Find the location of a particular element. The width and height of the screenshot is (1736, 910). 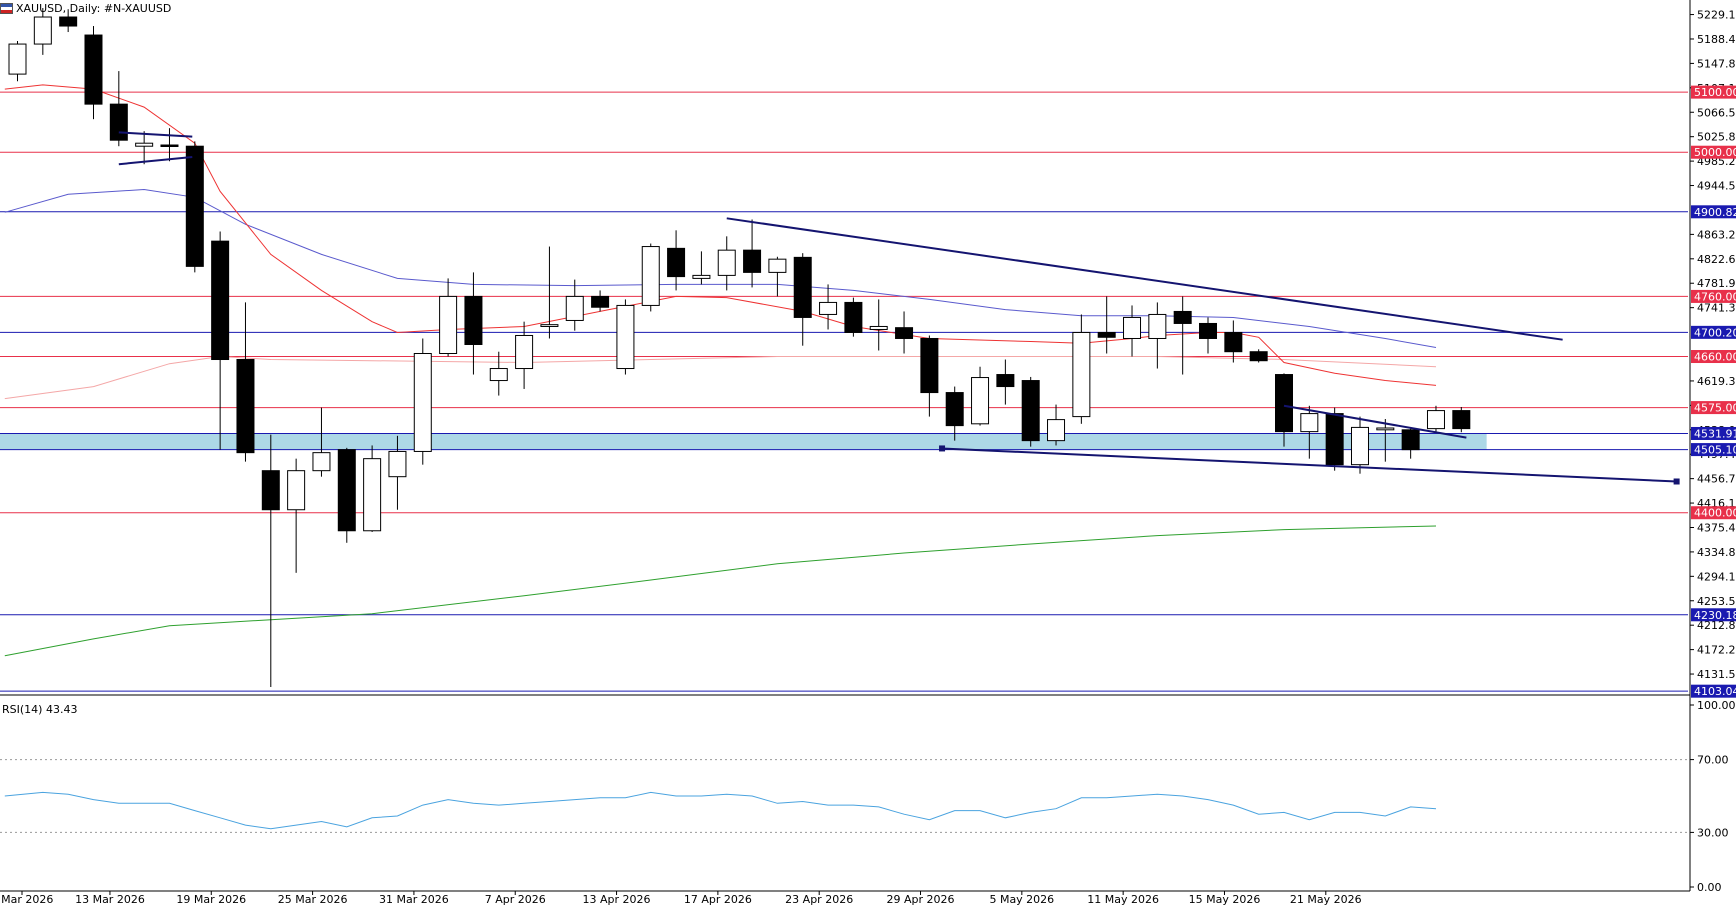

price-tick-label: 4619.35 is located at coordinates (1716, 381).